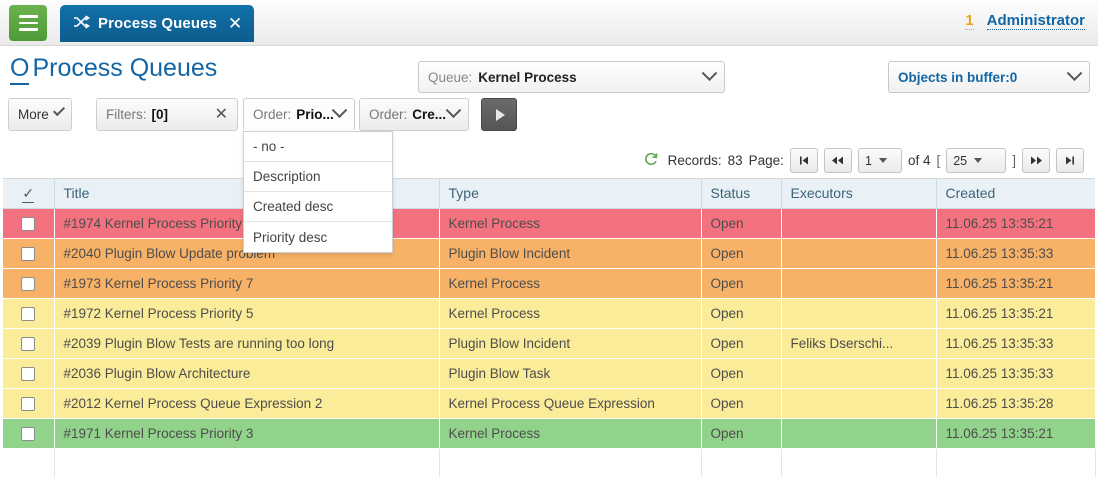 Image resolution: width=1098 pixels, height=477 pixels. What do you see at coordinates (1015, 194) in the screenshot?
I see `column-header-created: Created` at bounding box center [1015, 194].